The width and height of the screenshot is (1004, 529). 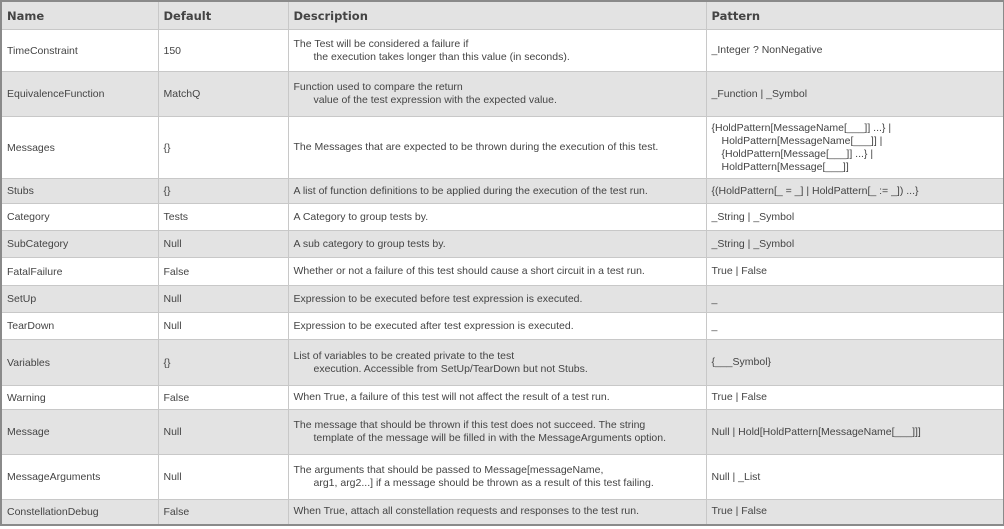 I want to click on option-name: TearDown, so click(x=79, y=326).